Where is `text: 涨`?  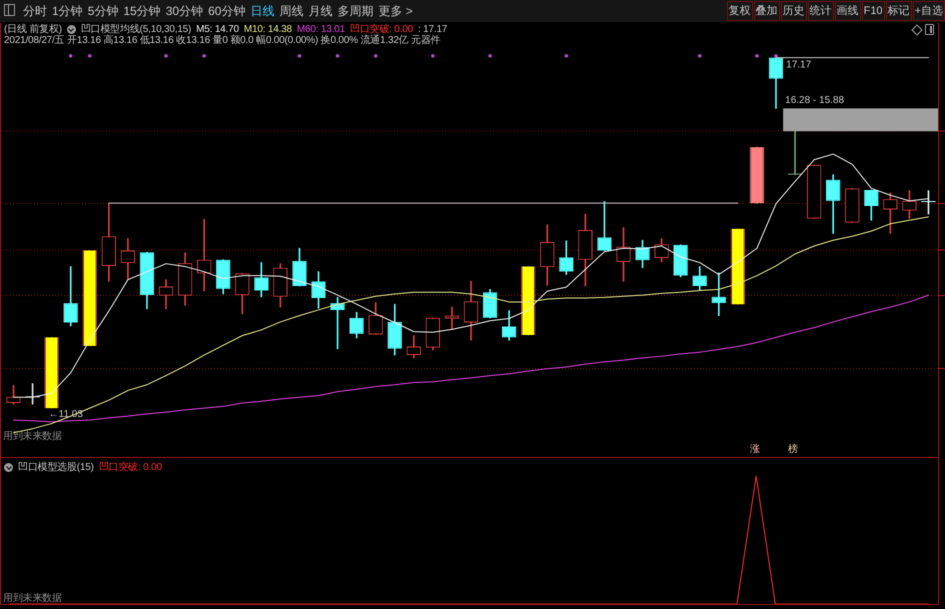 text: 涨 is located at coordinates (755, 449).